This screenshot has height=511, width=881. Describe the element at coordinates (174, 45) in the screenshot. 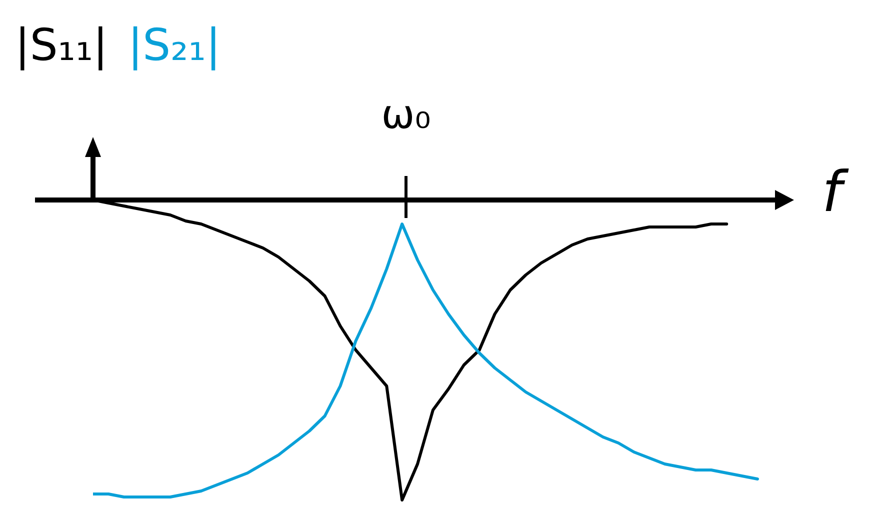

I see `text: |S₂₁|` at that location.